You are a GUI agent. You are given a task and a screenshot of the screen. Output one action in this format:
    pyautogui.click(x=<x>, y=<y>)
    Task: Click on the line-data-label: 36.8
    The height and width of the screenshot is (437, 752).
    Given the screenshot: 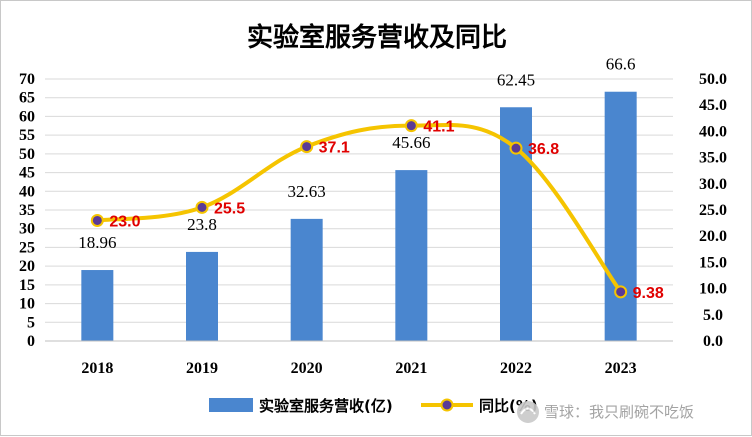 What is the action you would take?
    pyautogui.click(x=543, y=149)
    